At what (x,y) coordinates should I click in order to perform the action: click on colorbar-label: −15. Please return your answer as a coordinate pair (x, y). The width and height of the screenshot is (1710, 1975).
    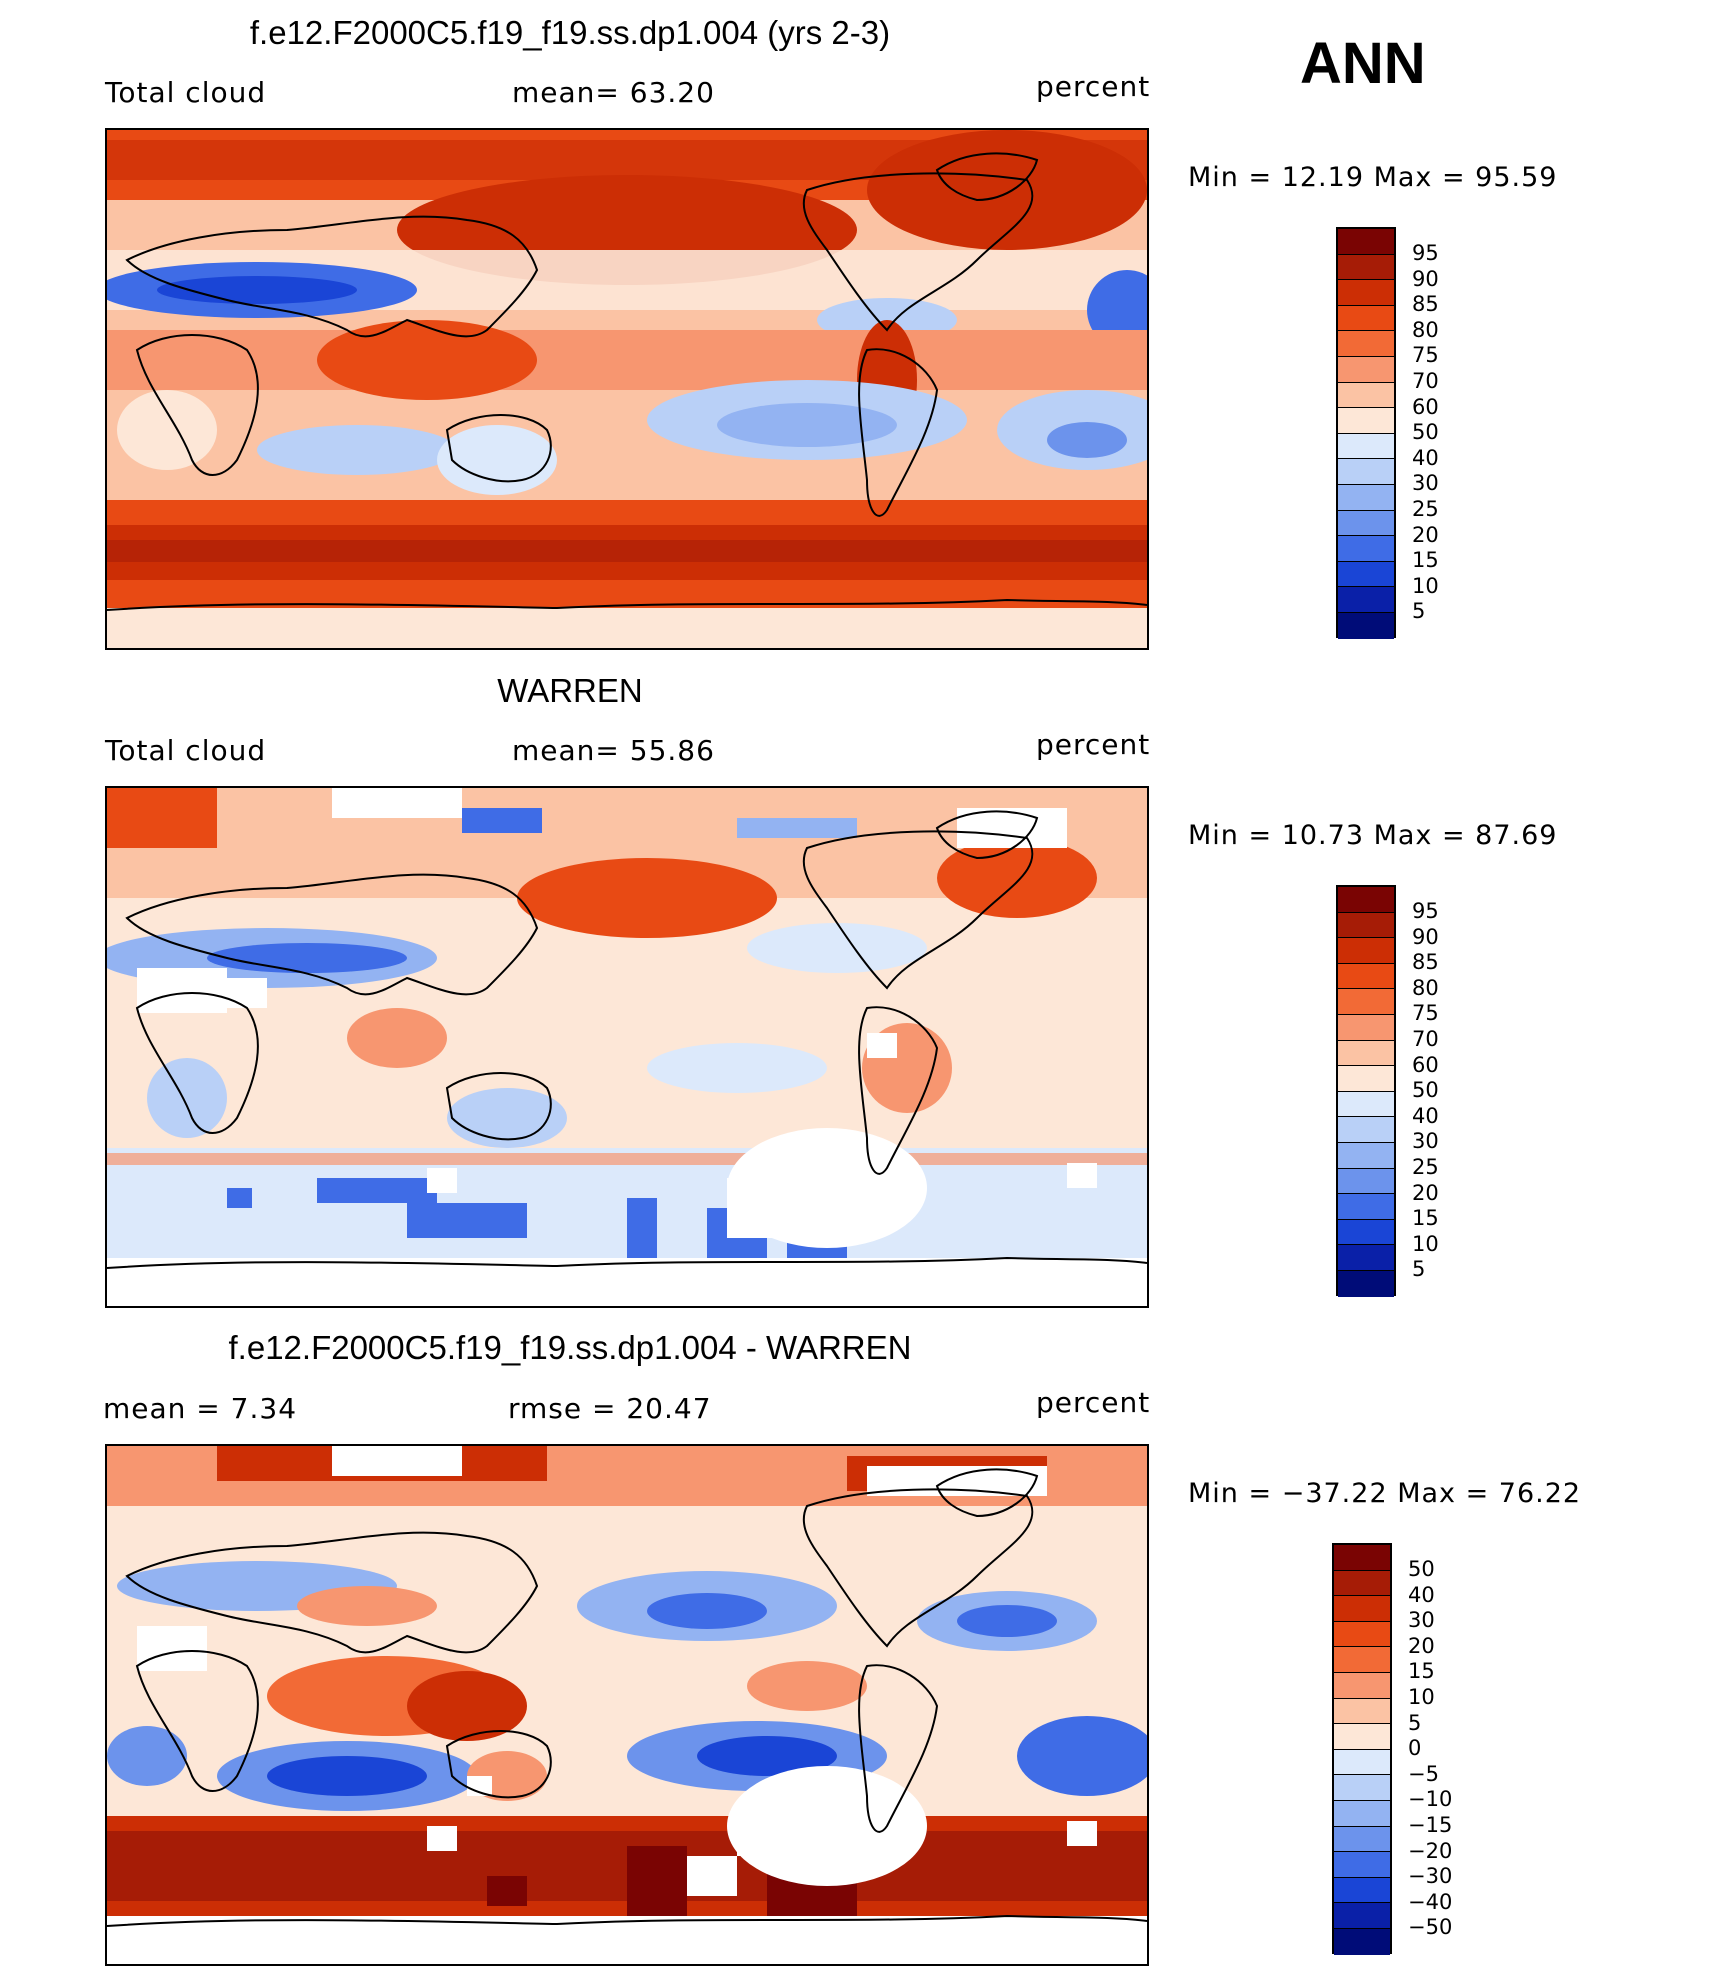
    Looking at the image, I should click on (1430, 1825).